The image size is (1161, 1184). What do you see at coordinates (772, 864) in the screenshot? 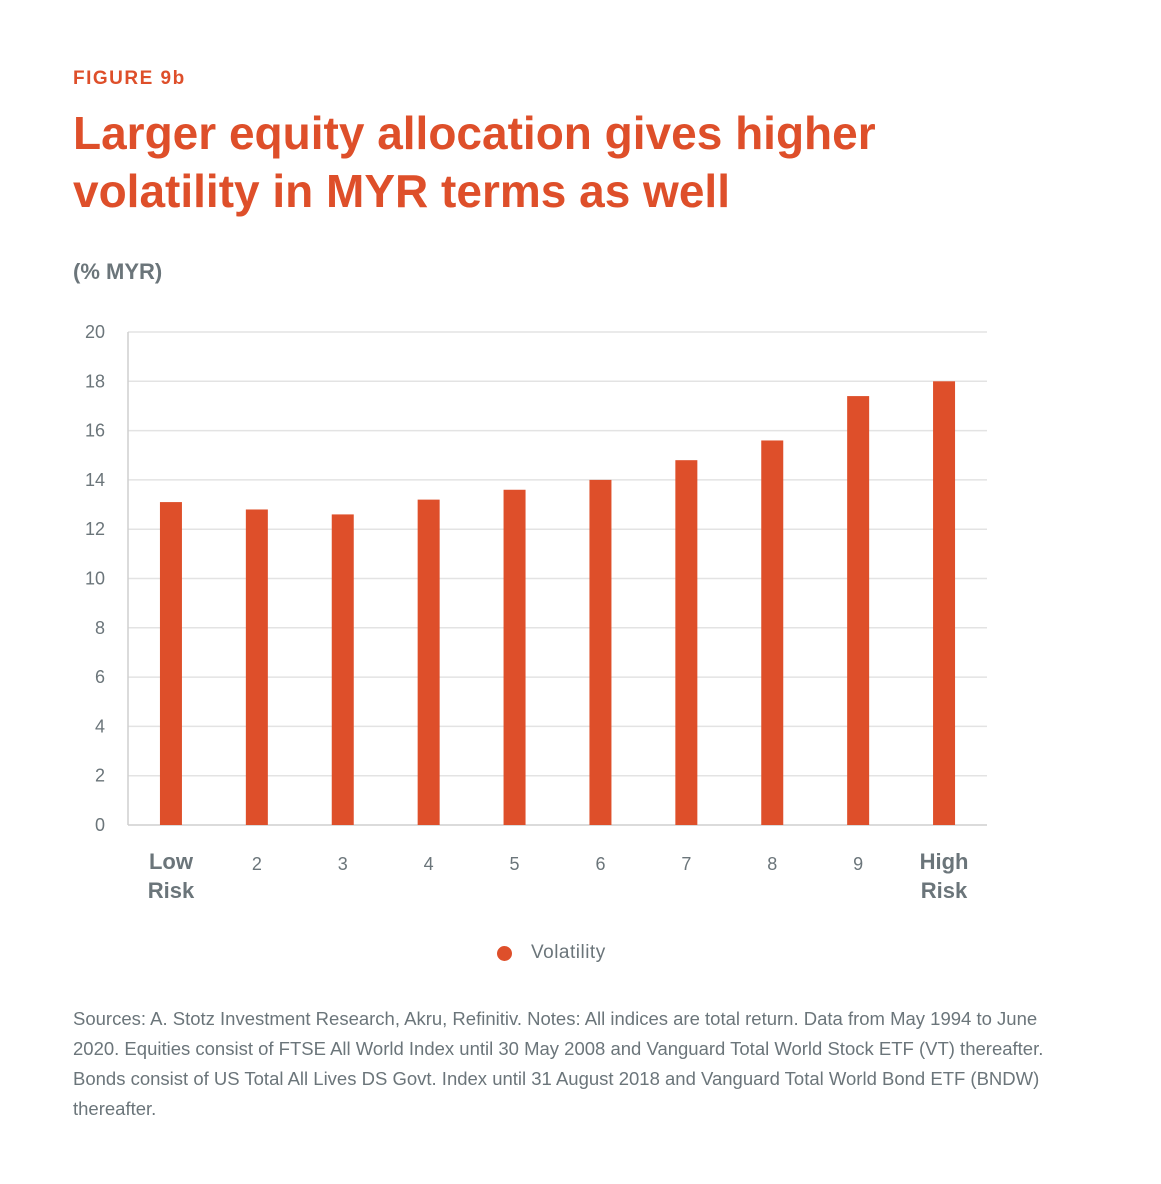
I see `x-tick-label: 8` at bounding box center [772, 864].